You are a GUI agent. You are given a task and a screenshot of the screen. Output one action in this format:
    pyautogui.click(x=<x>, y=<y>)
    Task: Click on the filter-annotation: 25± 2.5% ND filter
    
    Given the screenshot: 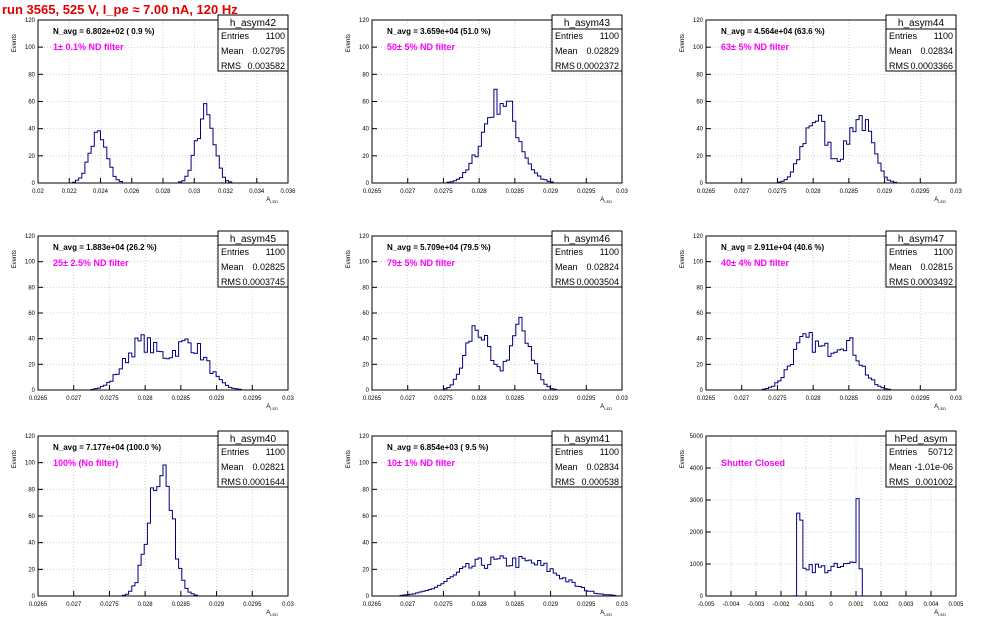 What is the action you would take?
    pyautogui.click(x=91, y=263)
    